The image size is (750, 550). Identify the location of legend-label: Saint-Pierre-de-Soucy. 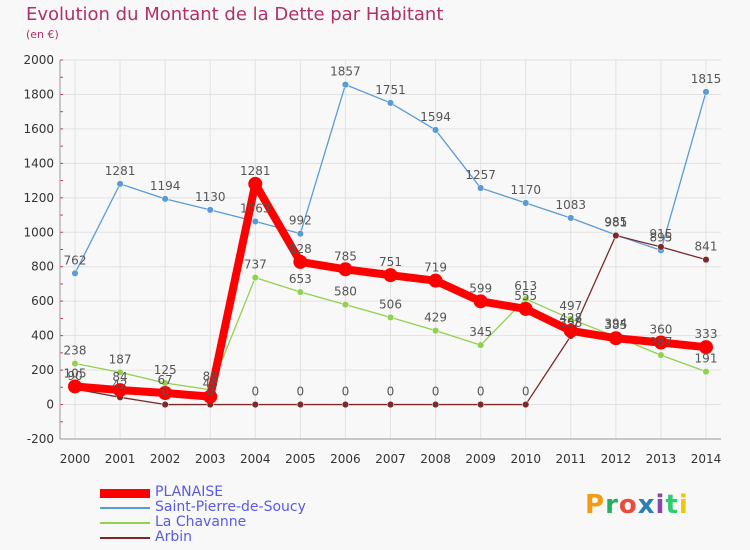
(230, 507).